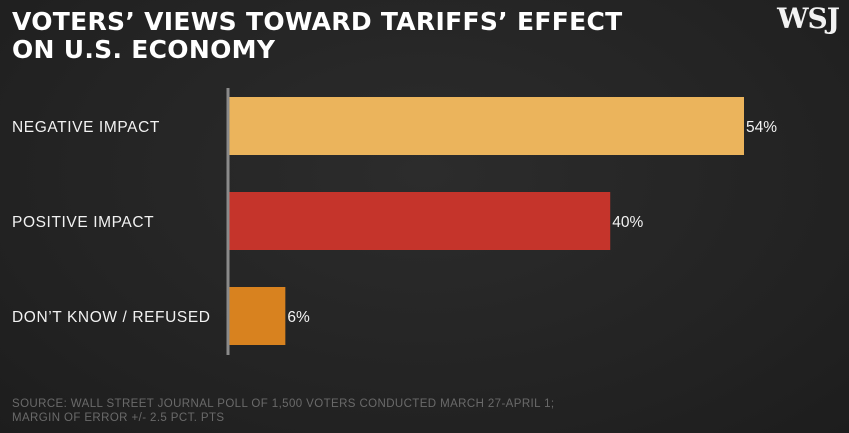 This screenshot has height=433, width=849. What do you see at coordinates (118, 418) in the screenshot?
I see `source-note-line-2: MARGIN OF ERROR +/- 2.5 PCT. PTS` at bounding box center [118, 418].